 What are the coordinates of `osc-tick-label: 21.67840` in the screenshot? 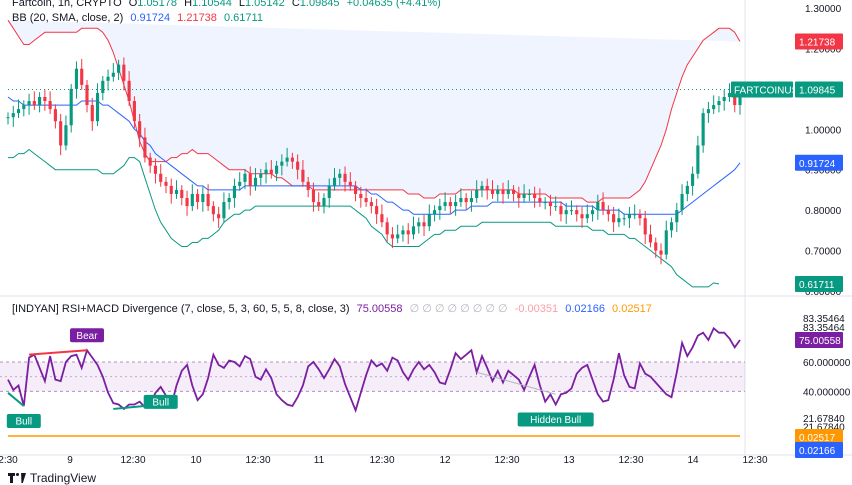 It's located at (824, 428).